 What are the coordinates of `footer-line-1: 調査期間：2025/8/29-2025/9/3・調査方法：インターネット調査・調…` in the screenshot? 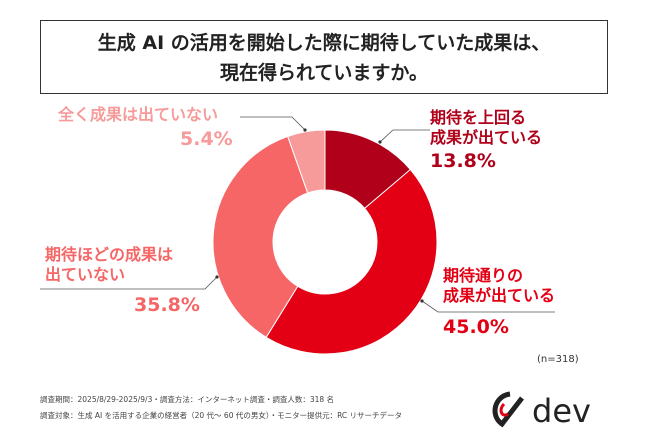 It's located at (187, 399).